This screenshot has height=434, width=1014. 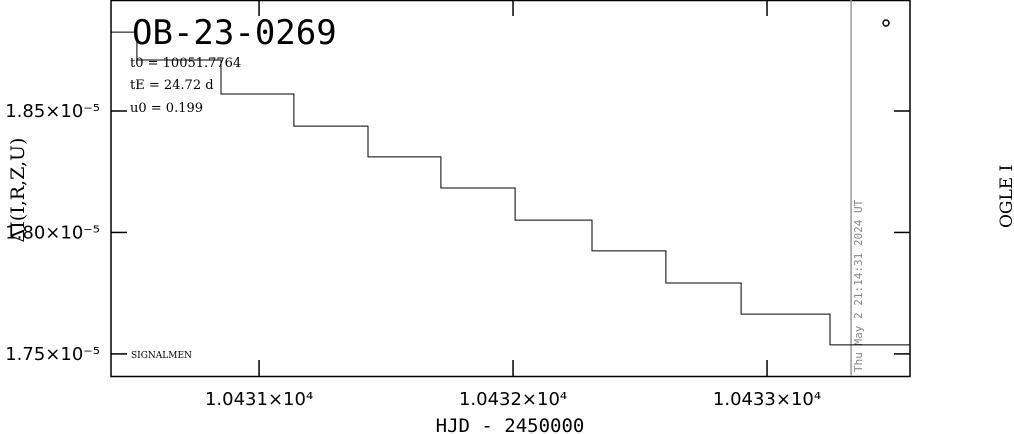 I want to click on x-tick-label: 1.0432×10⁴, so click(x=513, y=399).